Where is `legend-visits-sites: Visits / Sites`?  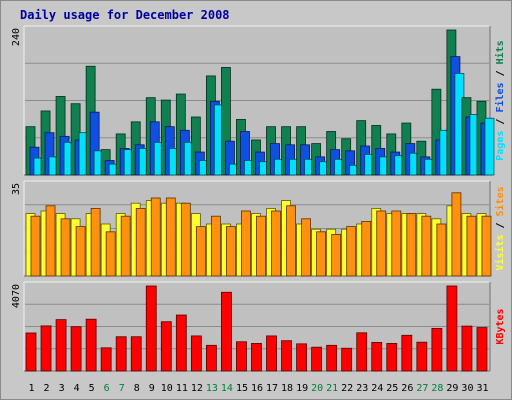
legend-visits-sites: Visits / Sites is located at coordinates (500, 228).